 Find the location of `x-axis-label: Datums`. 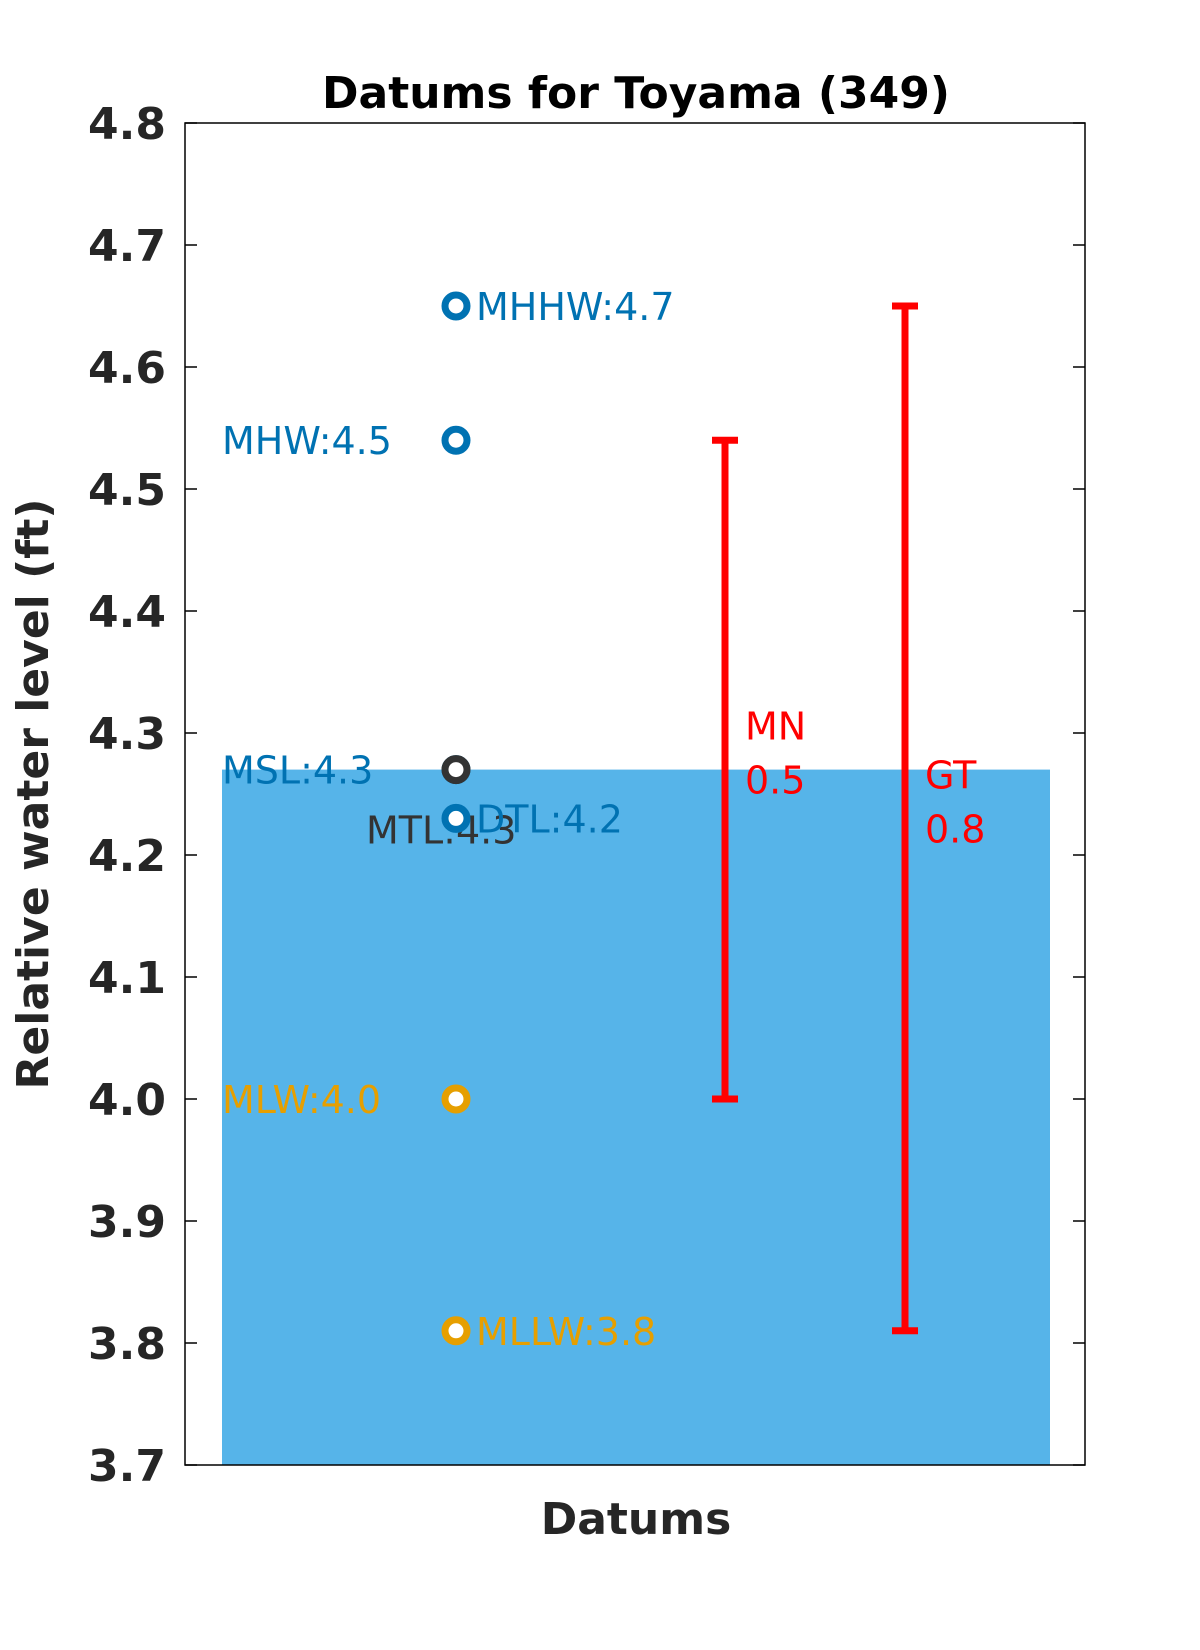

x-axis-label: Datums is located at coordinates (636, 1519).